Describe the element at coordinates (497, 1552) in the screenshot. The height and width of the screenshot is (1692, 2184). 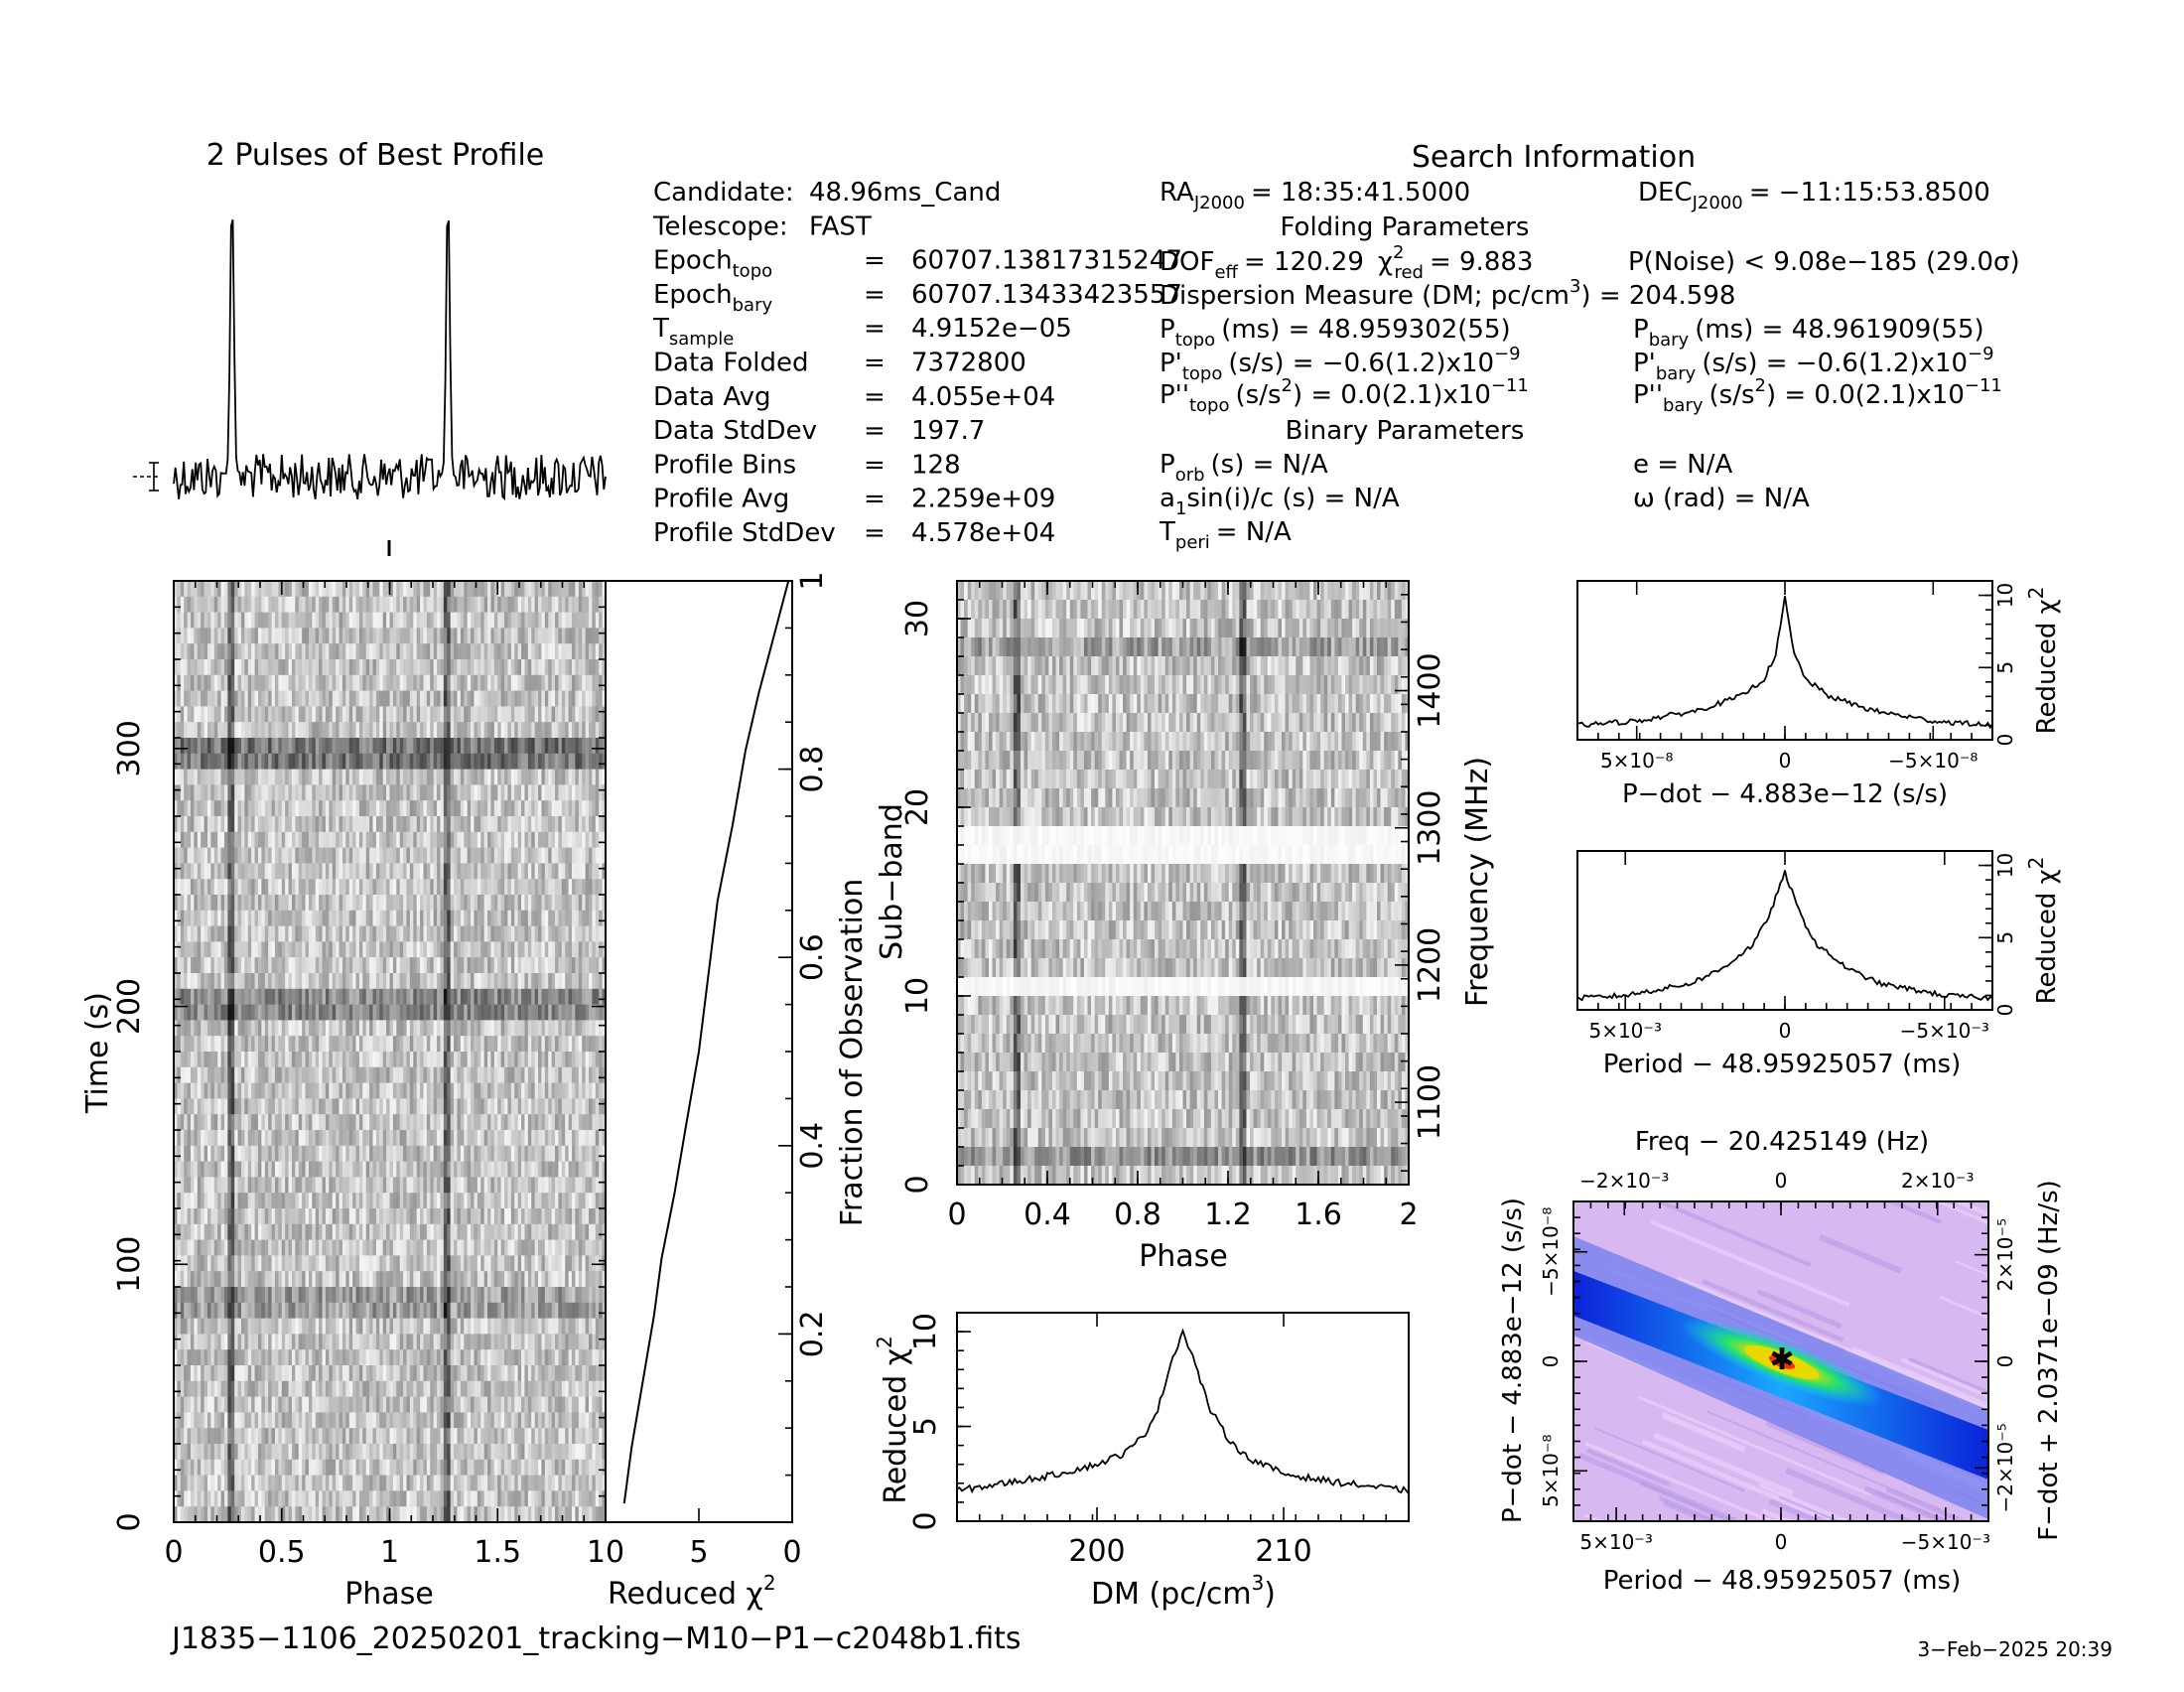
I see `tick-label: 1.5` at that location.